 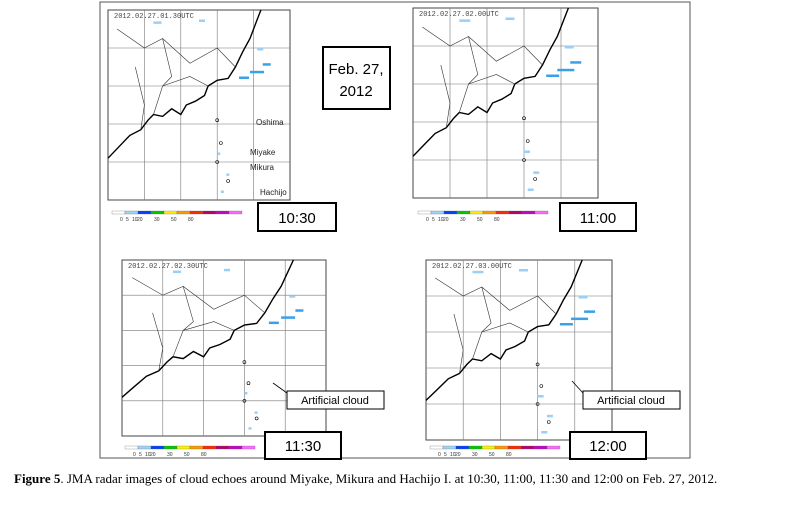 What do you see at coordinates (263, 152) in the screenshot?
I see `island-label: Miyake` at bounding box center [263, 152].